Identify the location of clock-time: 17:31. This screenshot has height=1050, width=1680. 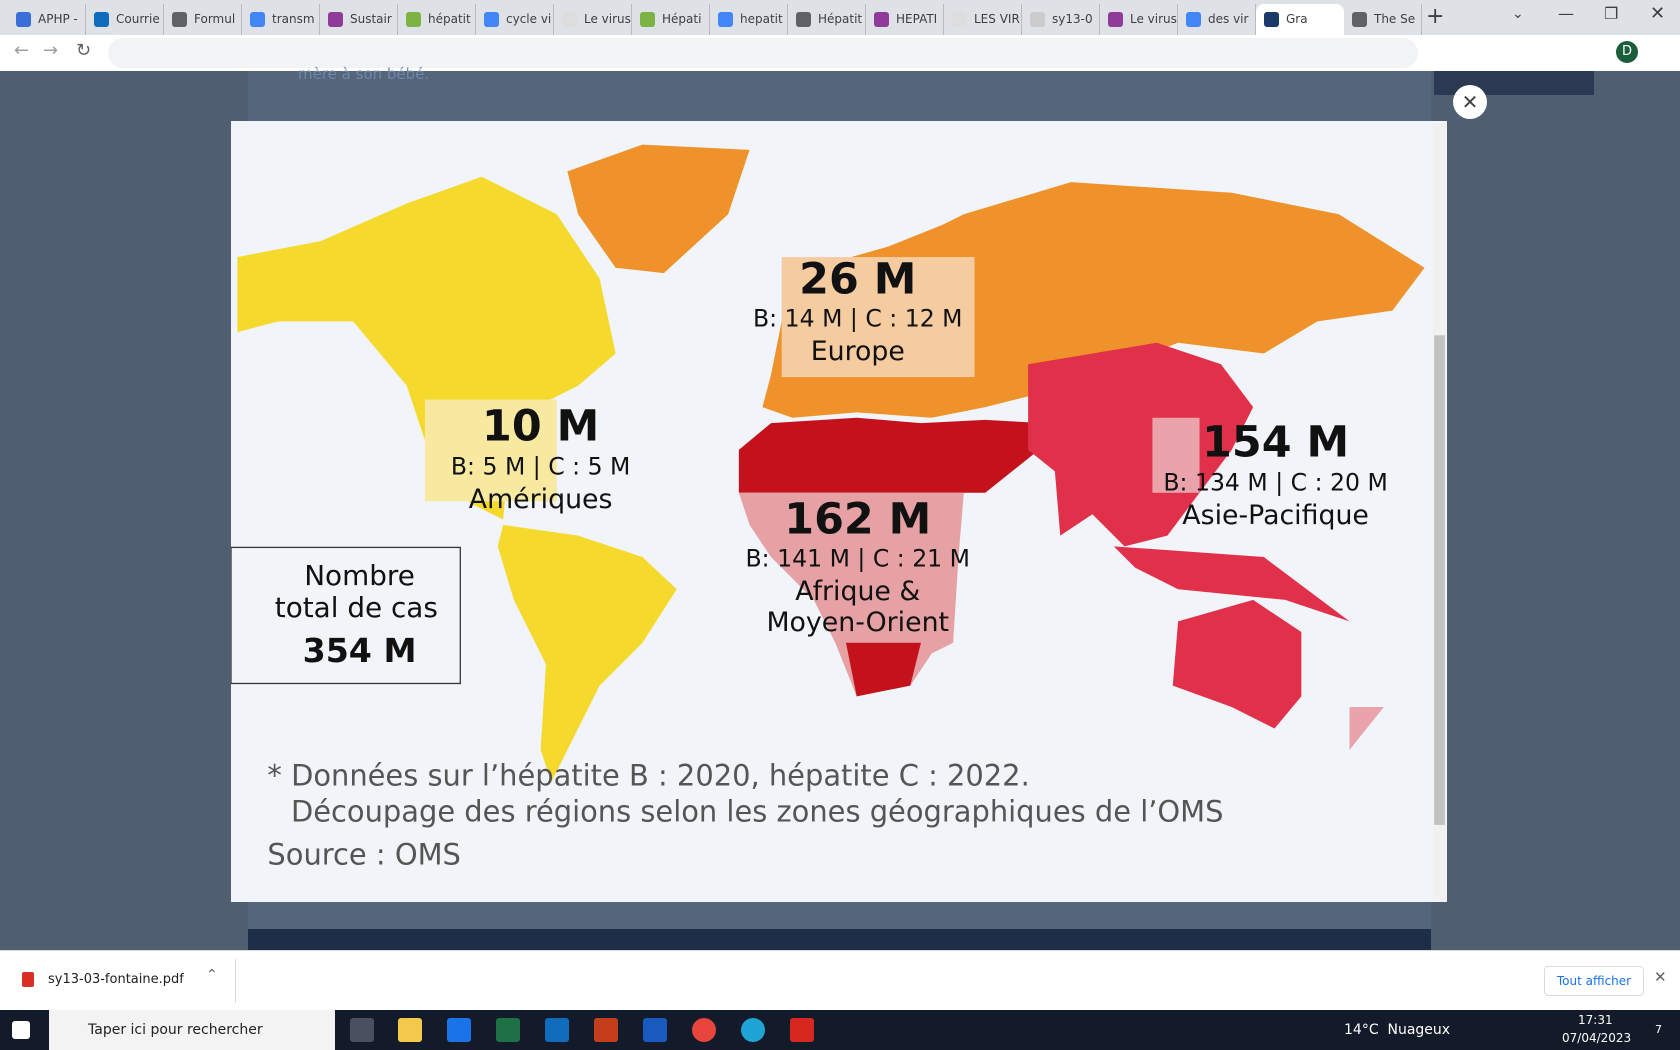
(1595, 1020).